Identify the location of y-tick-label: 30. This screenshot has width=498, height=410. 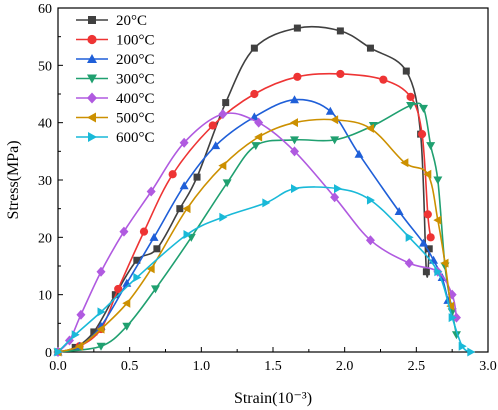
(45, 181).